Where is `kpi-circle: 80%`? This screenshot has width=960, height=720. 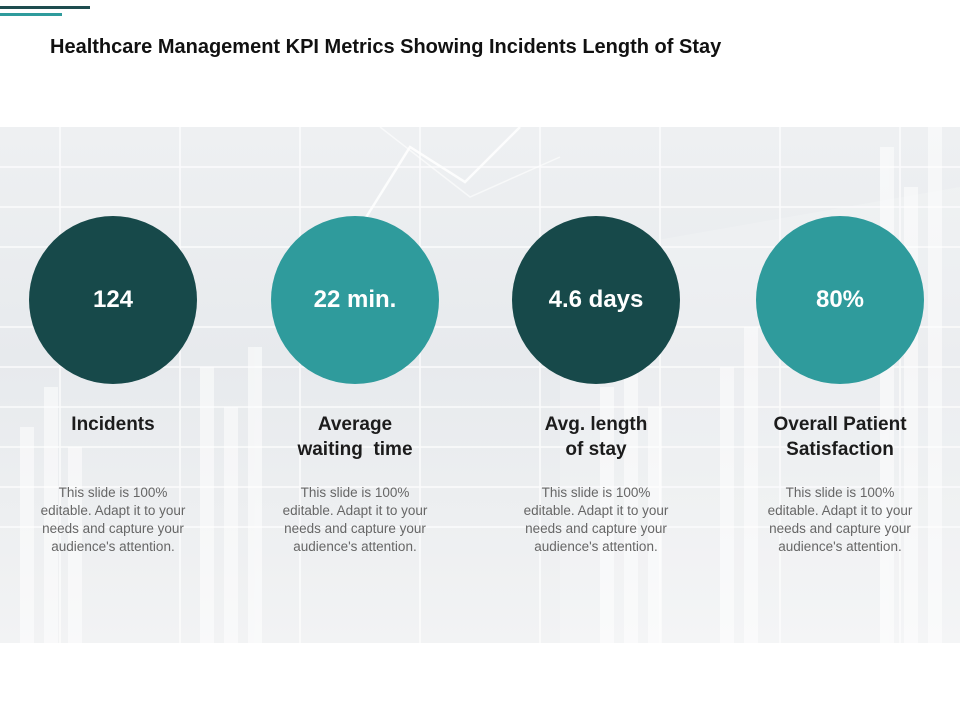 kpi-circle: 80% is located at coordinates (840, 300).